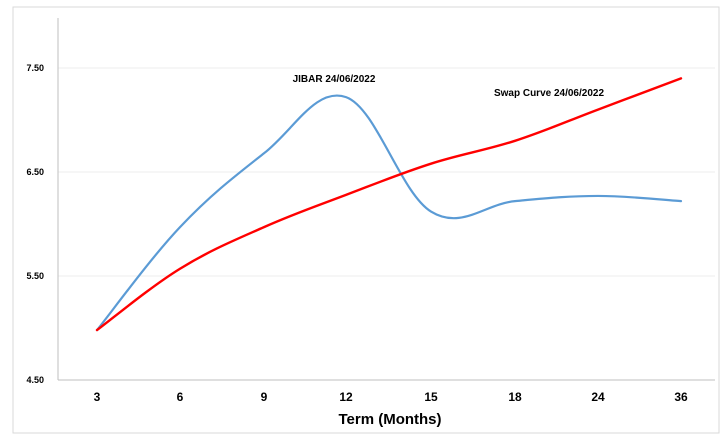 The height and width of the screenshot is (436, 723). I want to click on x-tick-label: 12, so click(346, 397).